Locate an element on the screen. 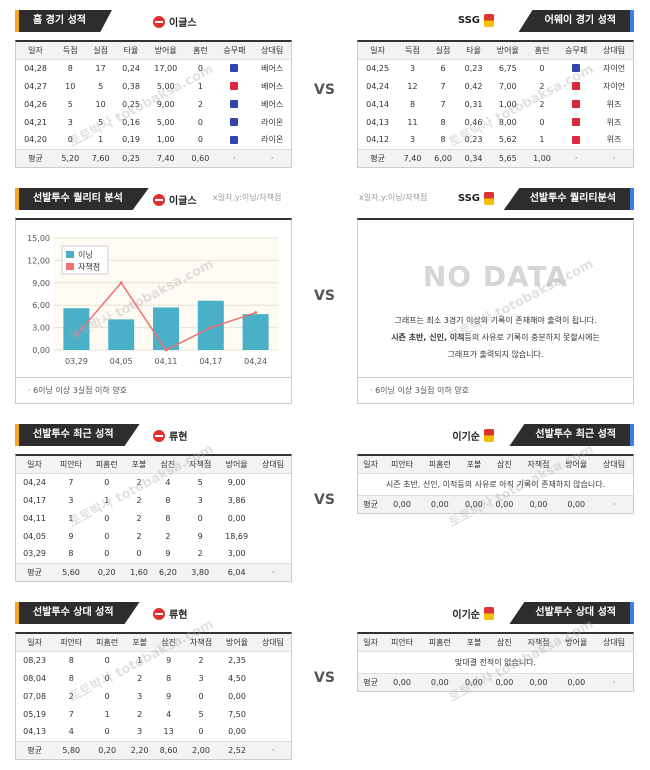 This screenshot has width=650, height=770. panel-title: 선발투수 최근 성적 is located at coordinates (571, 435).